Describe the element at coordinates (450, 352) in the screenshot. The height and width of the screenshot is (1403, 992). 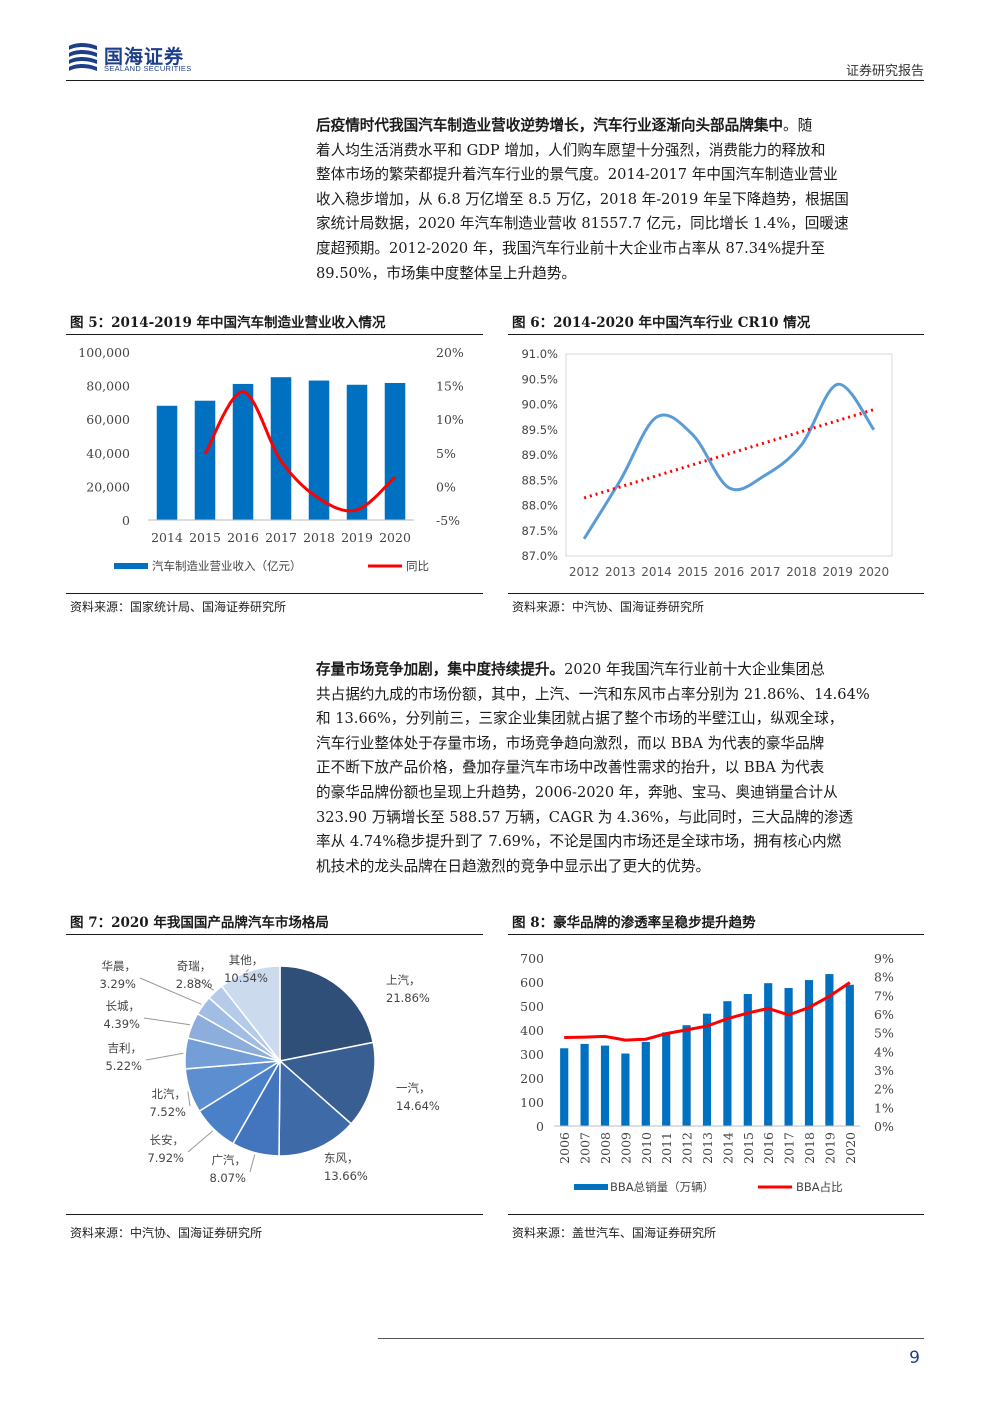
I see `fig5-y2-tick: 20%` at that location.